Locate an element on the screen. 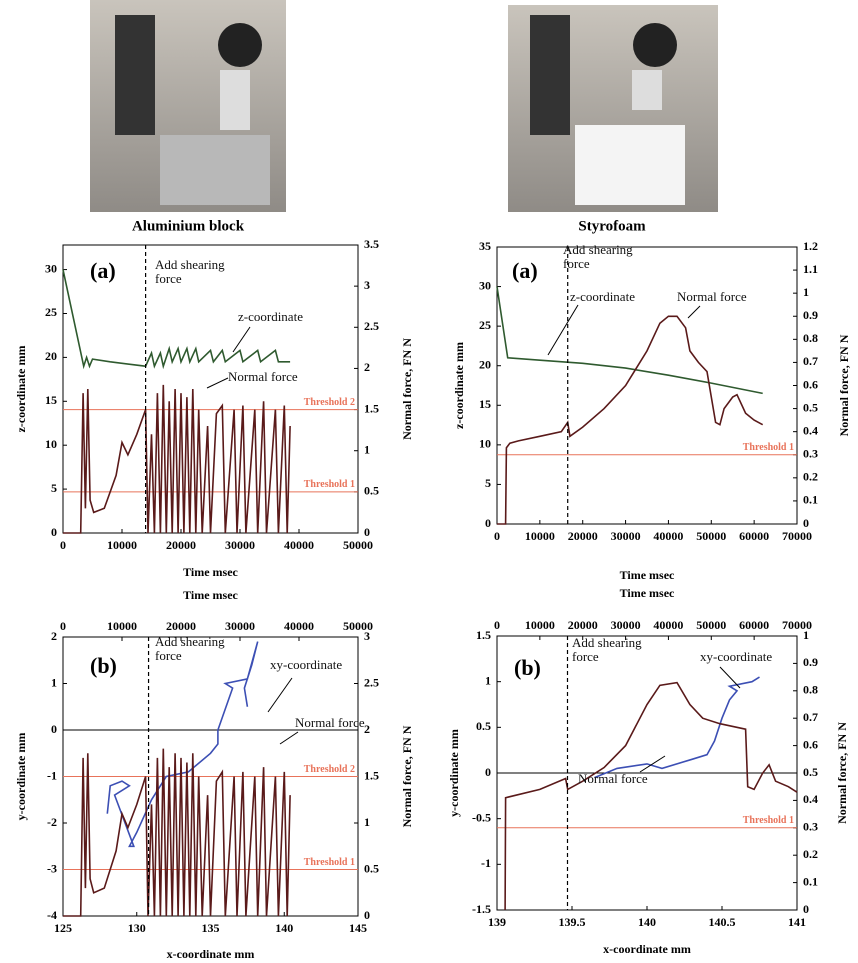  y2-tick-label: 3 is located at coordinates (367, 636).